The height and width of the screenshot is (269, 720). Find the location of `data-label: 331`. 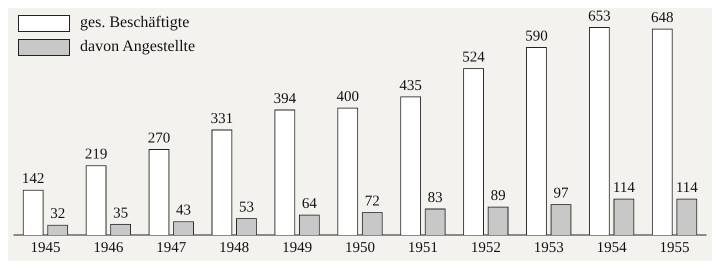

data-label: 331 is located at coordinates (222, 118).